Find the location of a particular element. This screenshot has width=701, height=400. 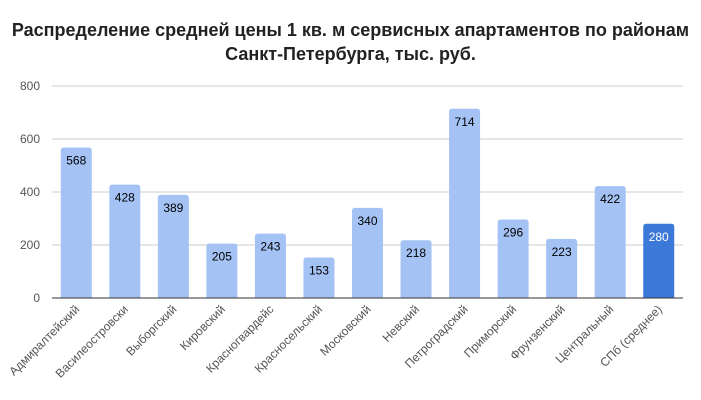

data-label-8: 714 is located at coordinates (465, 122).